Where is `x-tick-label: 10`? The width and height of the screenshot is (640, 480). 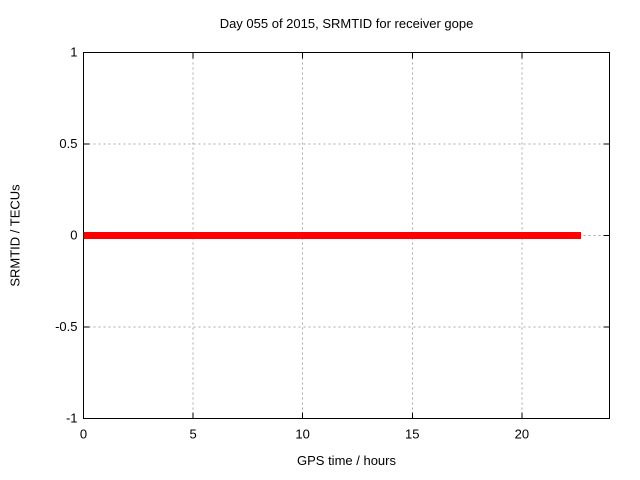
x-tick-label: 10 is located at coordinates (302, 434).